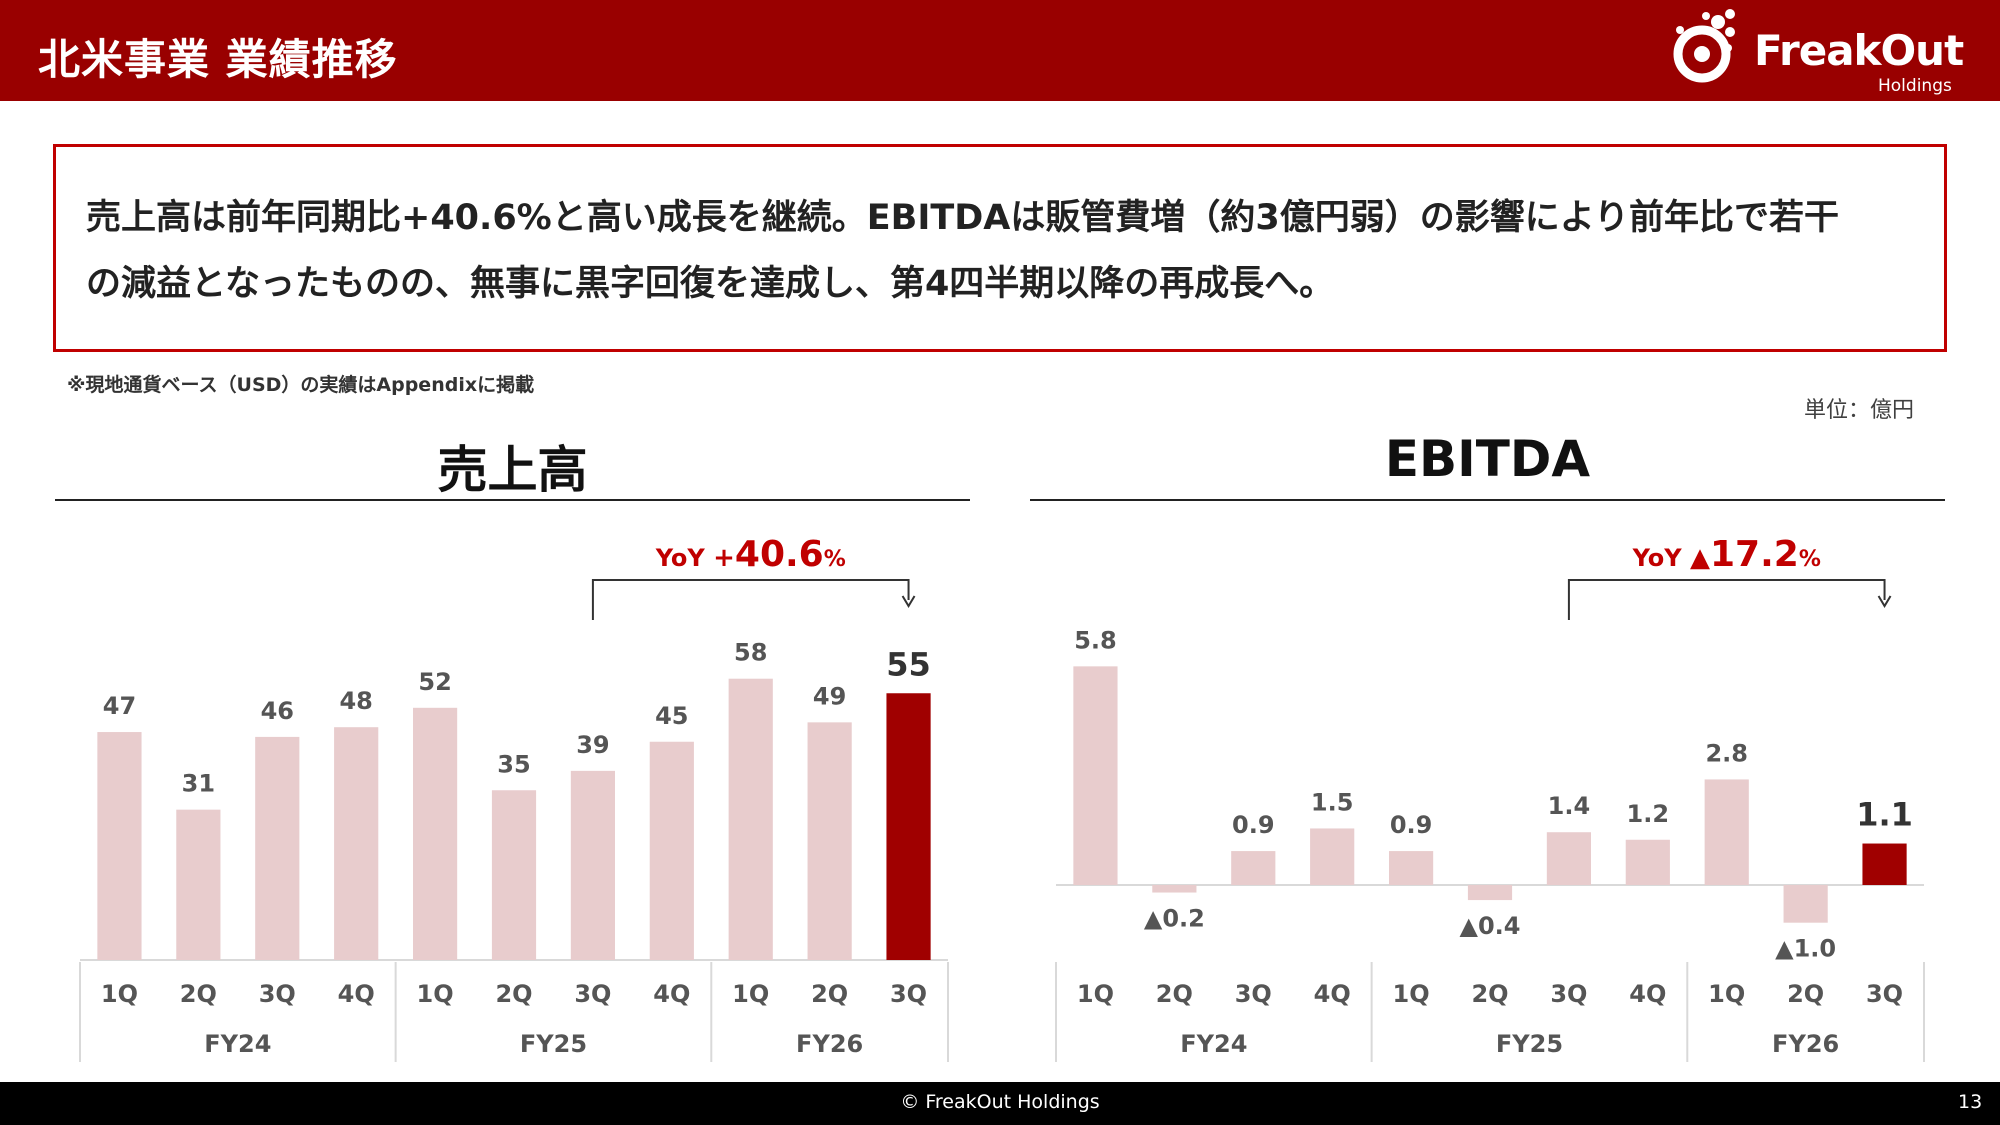 The height and width of the screenshot is (1125, 2000). I want to click on data-label-1: ▲0.2, so click(1174, 919).